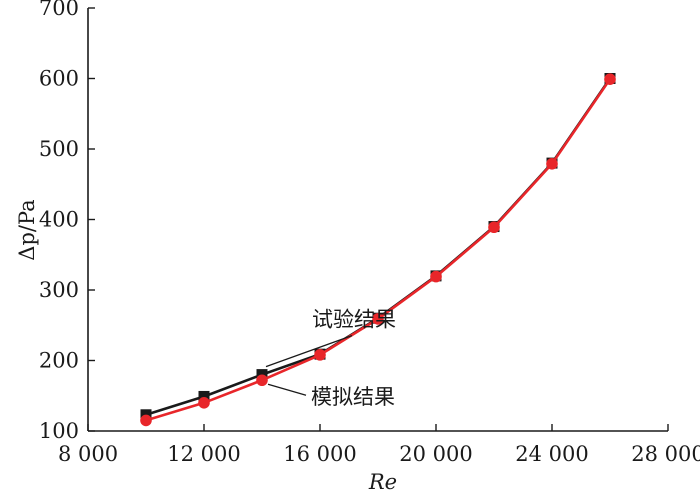  I want to click on y-tick-label: 100, so click(59, 431).